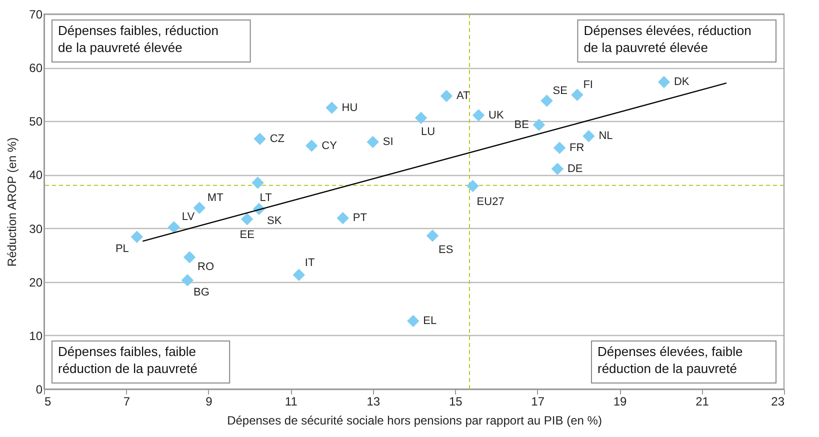 The image size is (819, 437). I want to click on y-tick-label: 60, so click(36, 68).